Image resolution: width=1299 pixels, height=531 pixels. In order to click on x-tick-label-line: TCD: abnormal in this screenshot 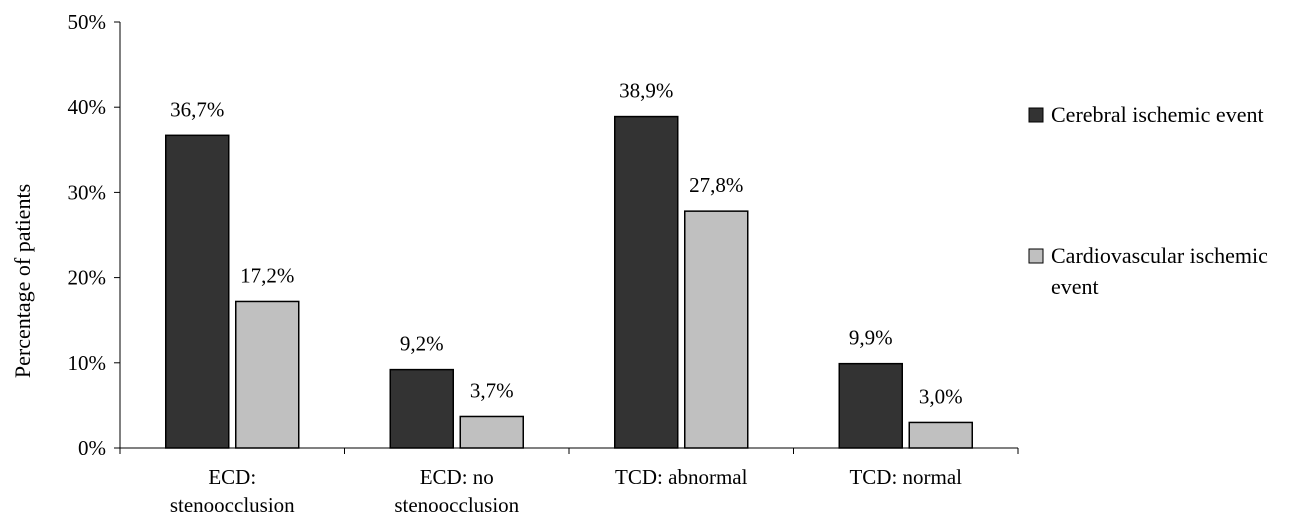, I will do `click(681, 477)`.